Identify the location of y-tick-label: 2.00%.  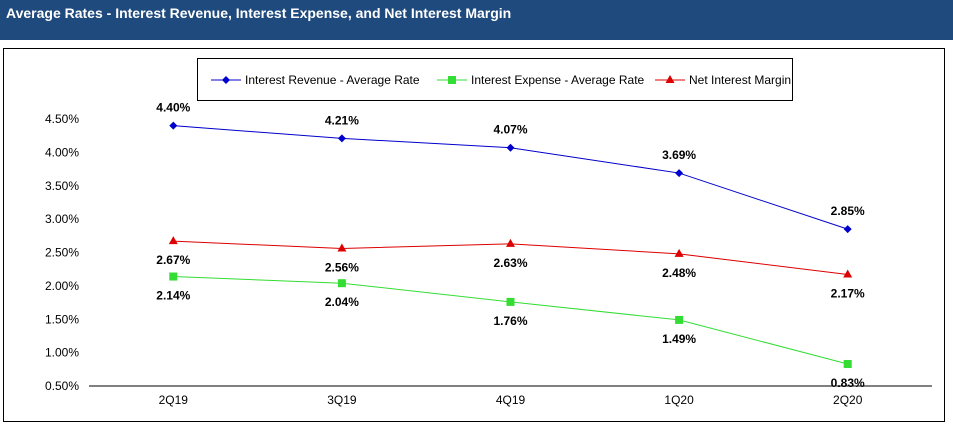
(62, 286).